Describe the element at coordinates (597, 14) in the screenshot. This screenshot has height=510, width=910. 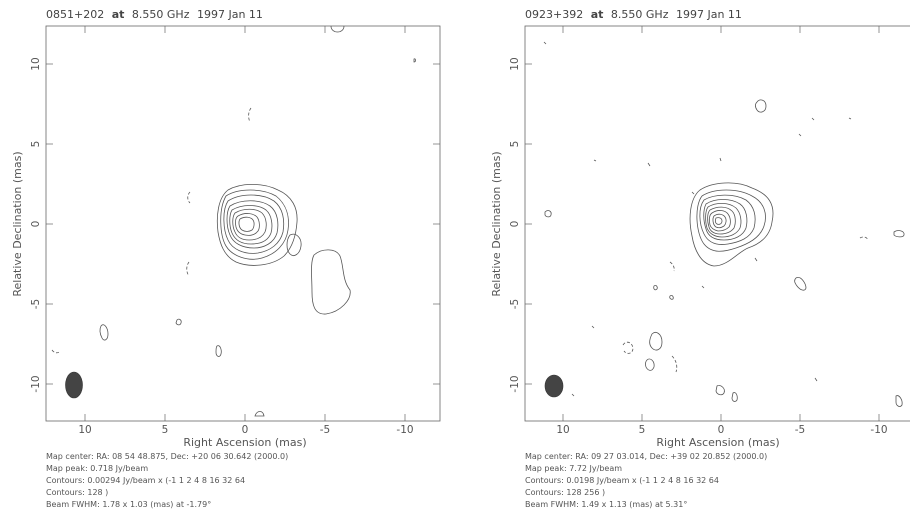
I see `panel-2-at: at` at that location.